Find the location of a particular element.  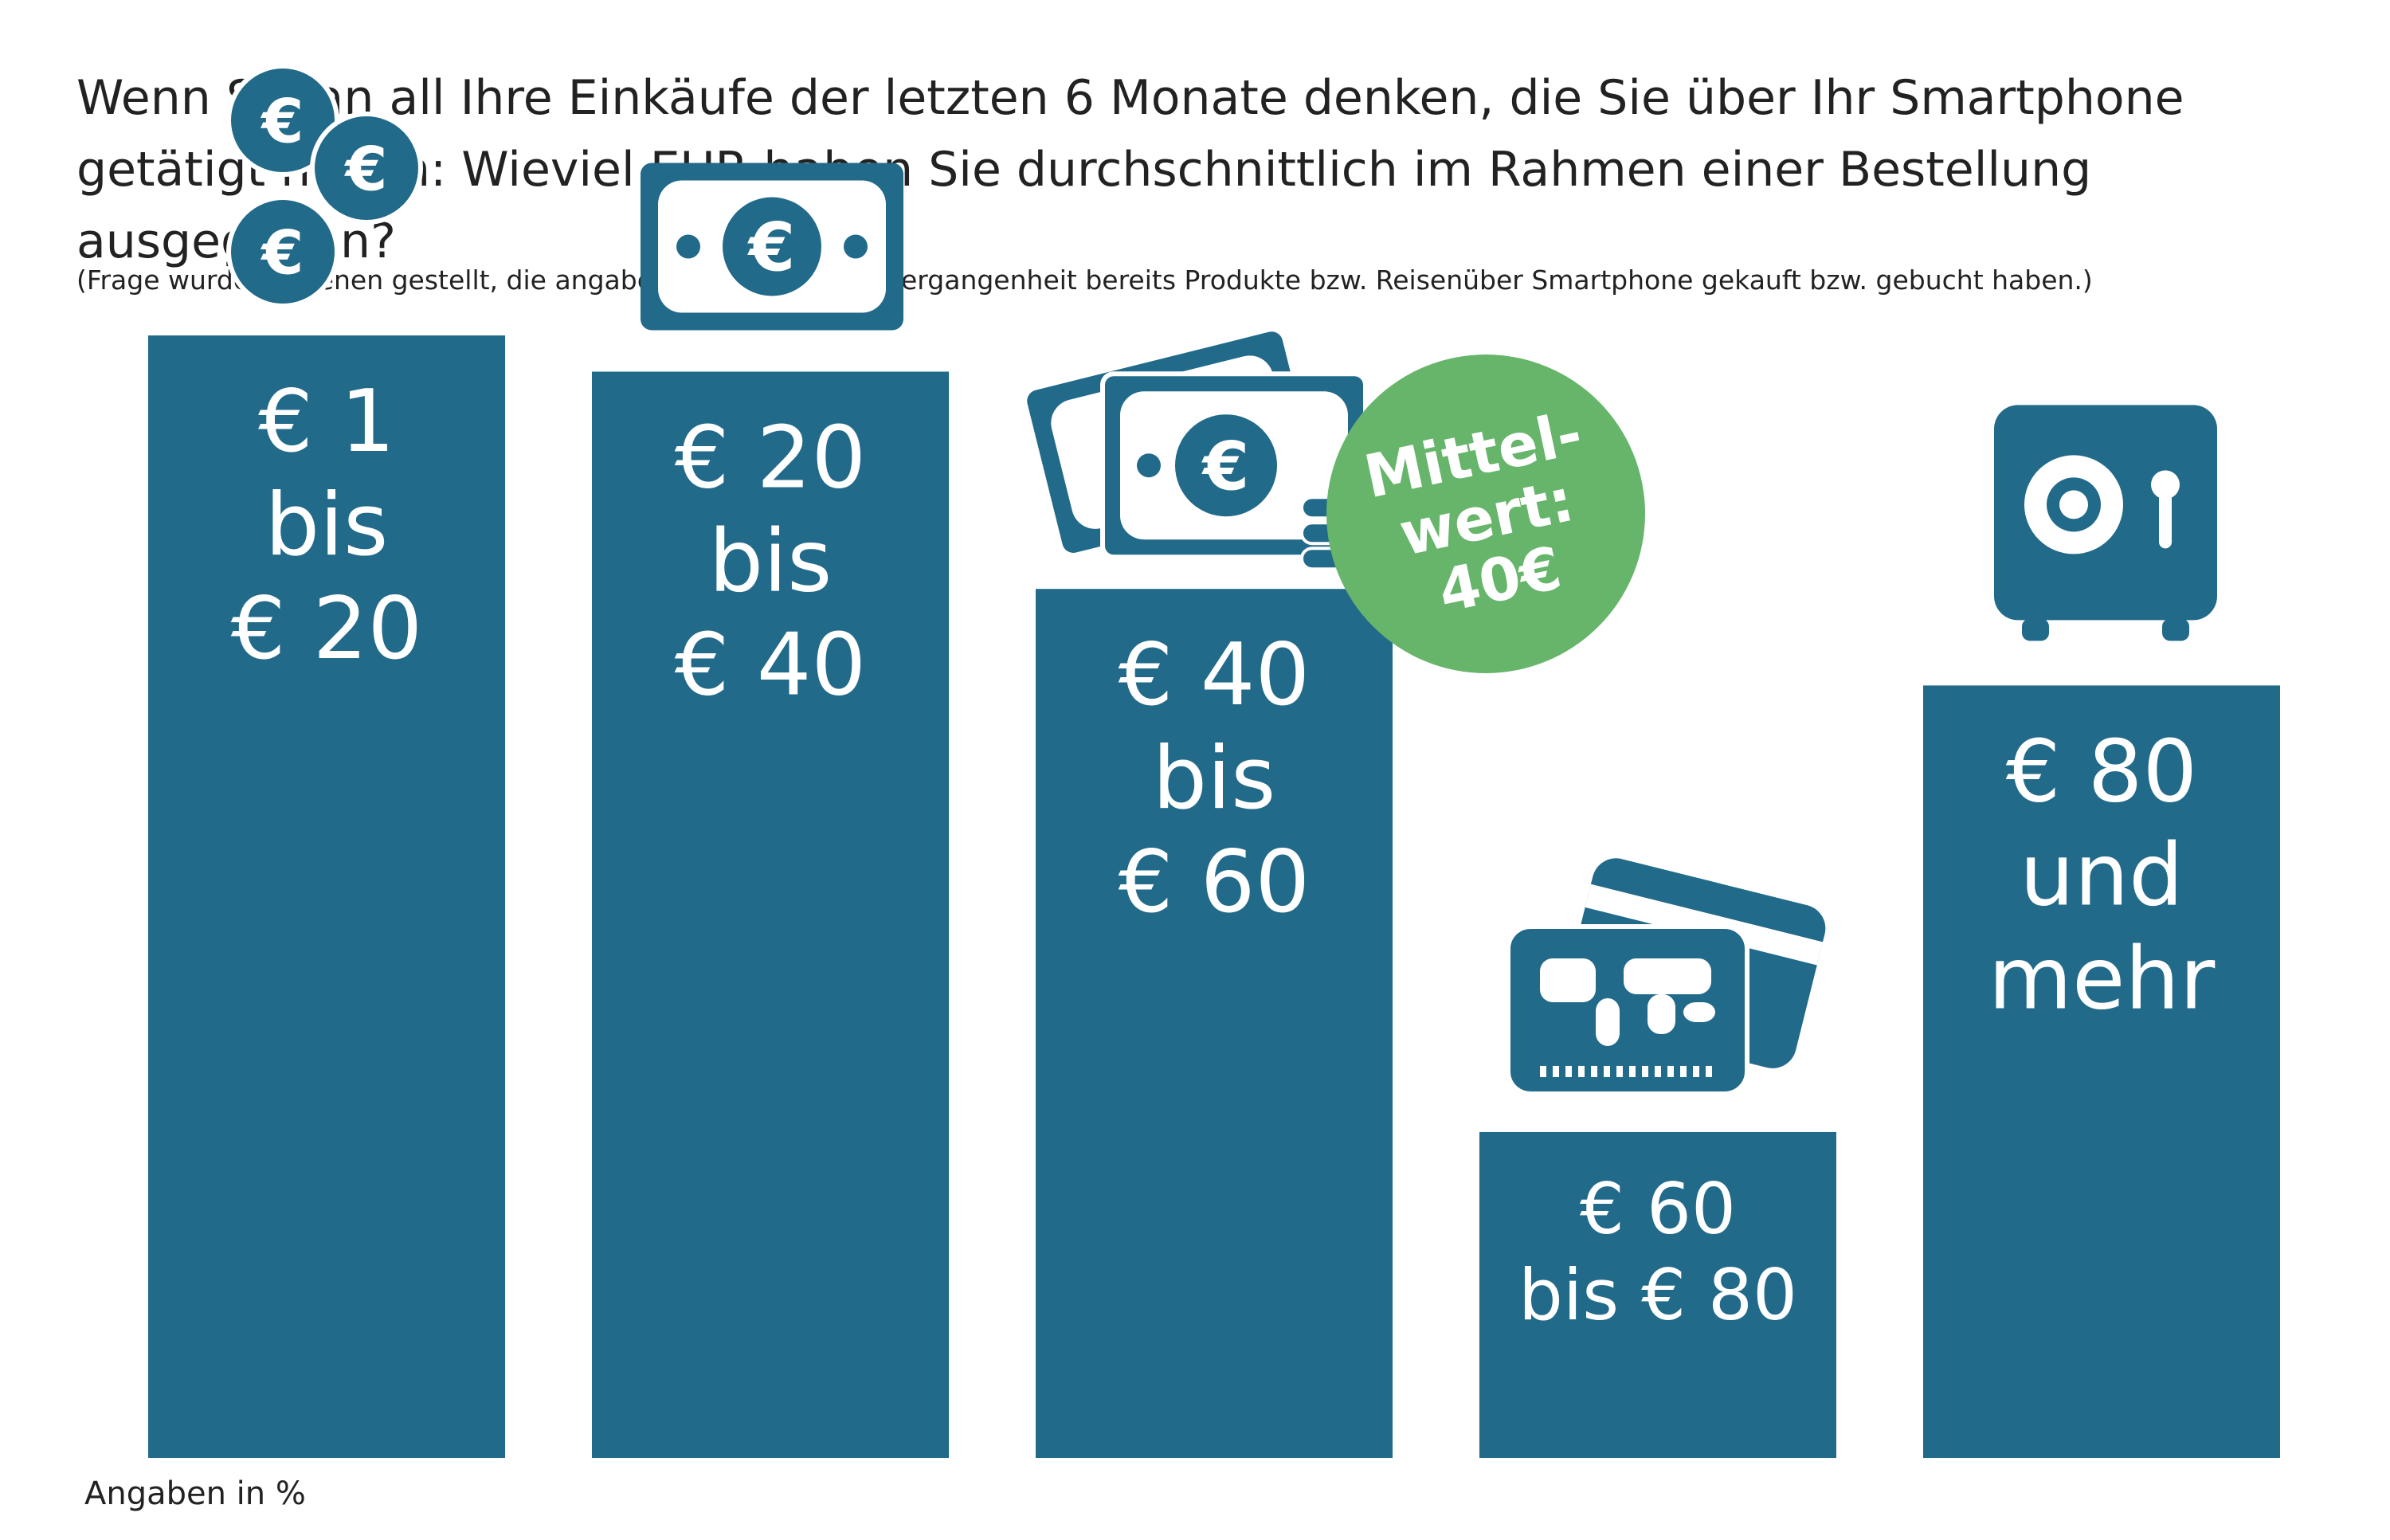

banknote-icon: € is located at coordinates (772, 247).